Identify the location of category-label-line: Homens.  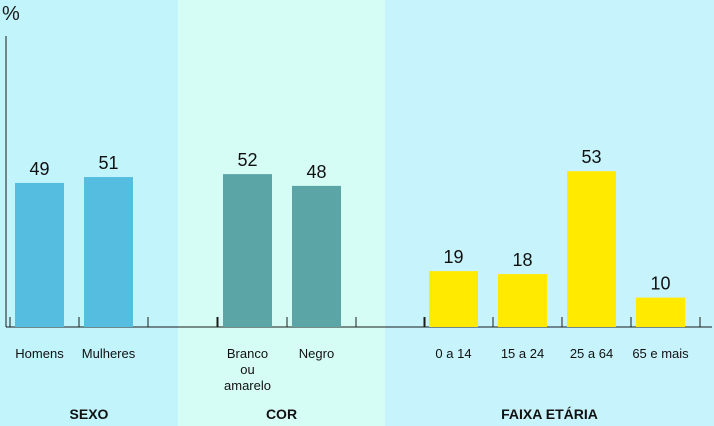
(39, 353).